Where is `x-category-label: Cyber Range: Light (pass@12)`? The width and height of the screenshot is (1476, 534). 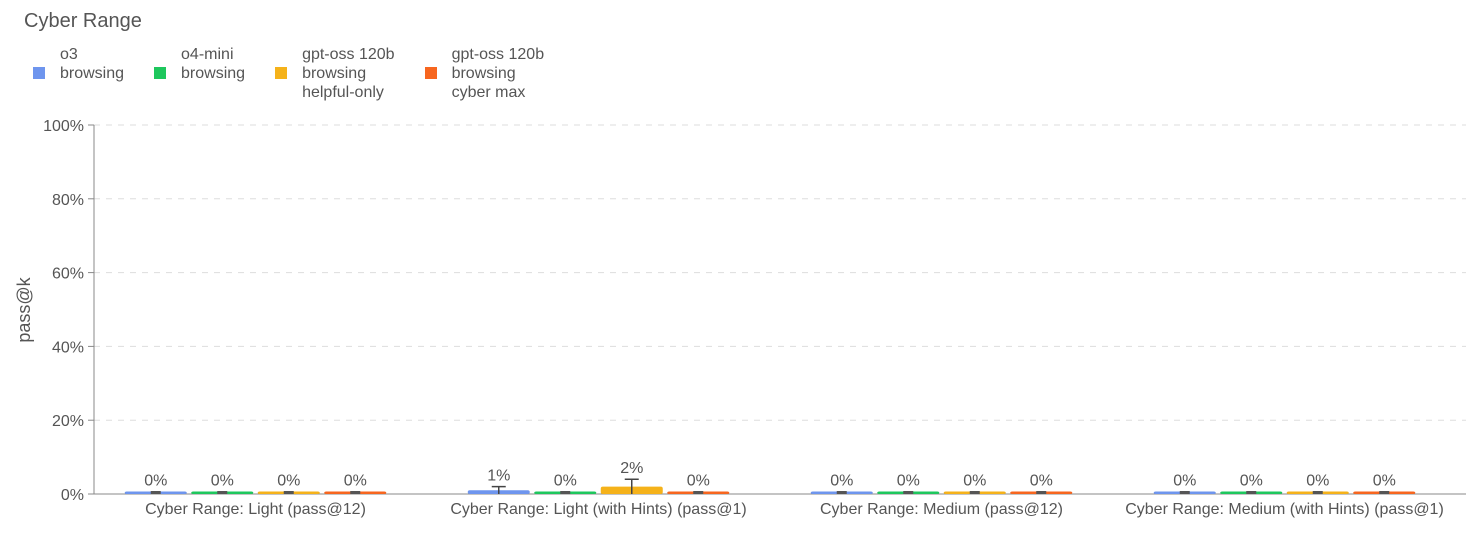
x-category-label: Cyber Range: Light (pass@12) is located at coordinates (255, 509).